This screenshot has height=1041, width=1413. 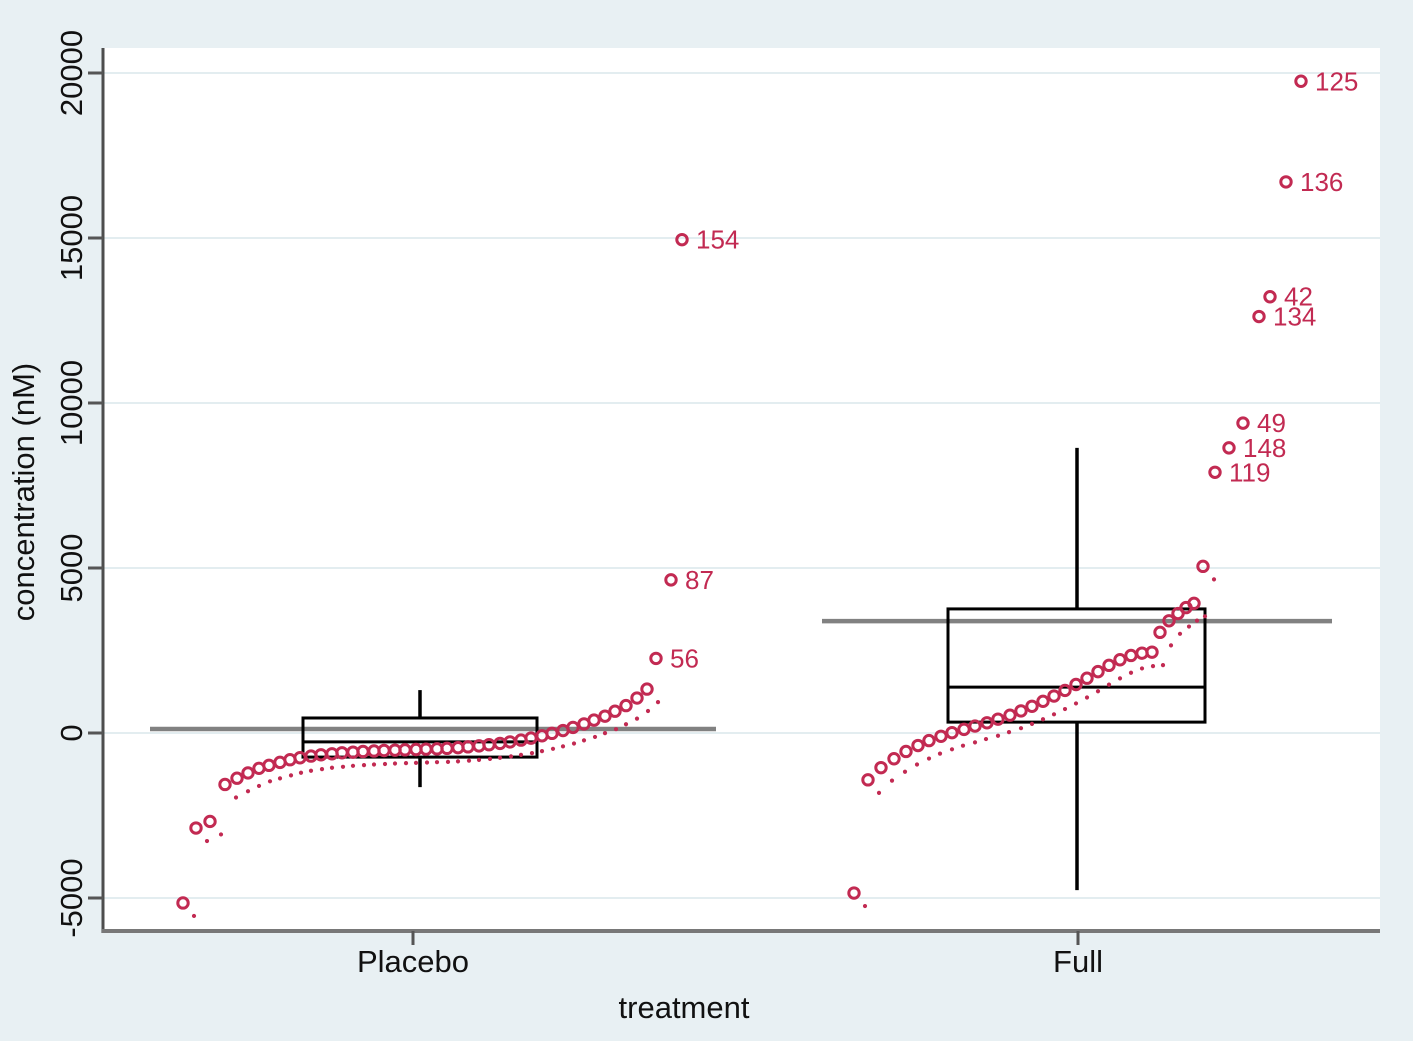 I want to click on y-tick-label: -5000, so click(x=71, y=898).